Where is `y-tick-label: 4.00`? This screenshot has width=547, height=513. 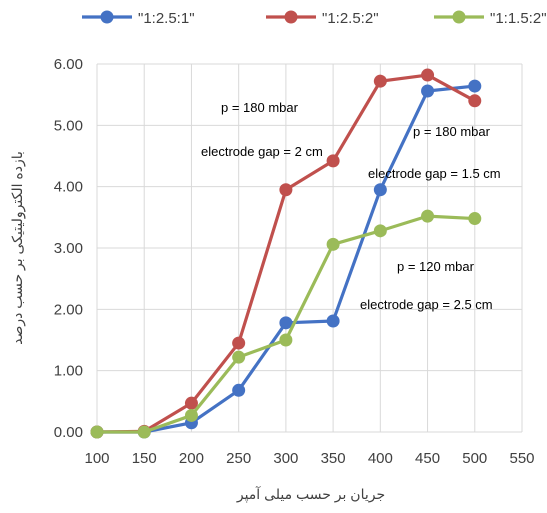 y-tick-label: 4.00 is located at coordinates (68, 187).